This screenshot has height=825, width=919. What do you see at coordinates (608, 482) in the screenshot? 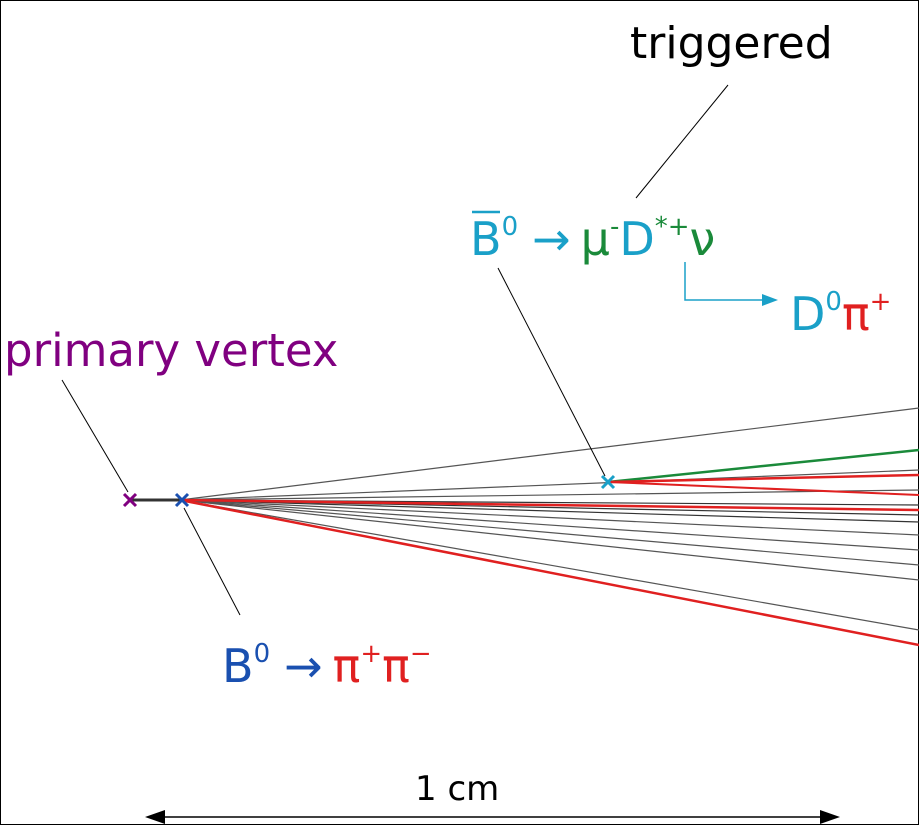
I see `bbar-vertex-mark` at bounding box center [608, 482].